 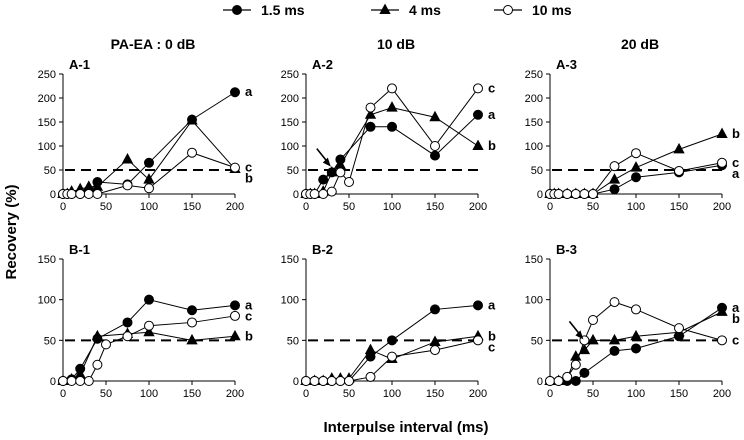 I want to click on legend: 1.5 ms 4 ms 10 ms, so click(x=397, y=10).